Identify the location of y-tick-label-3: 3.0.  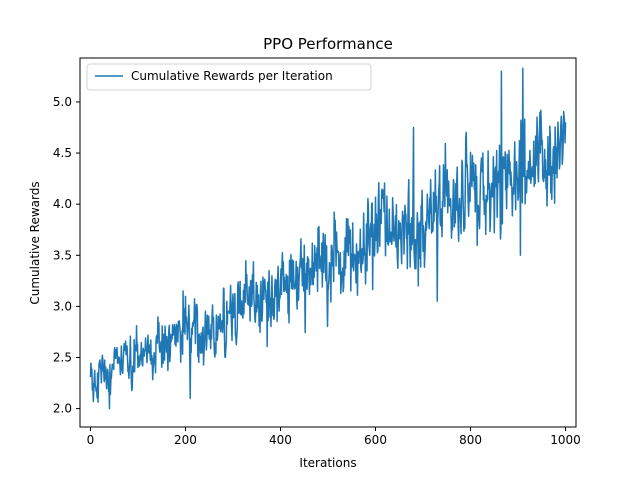
(62, 306).